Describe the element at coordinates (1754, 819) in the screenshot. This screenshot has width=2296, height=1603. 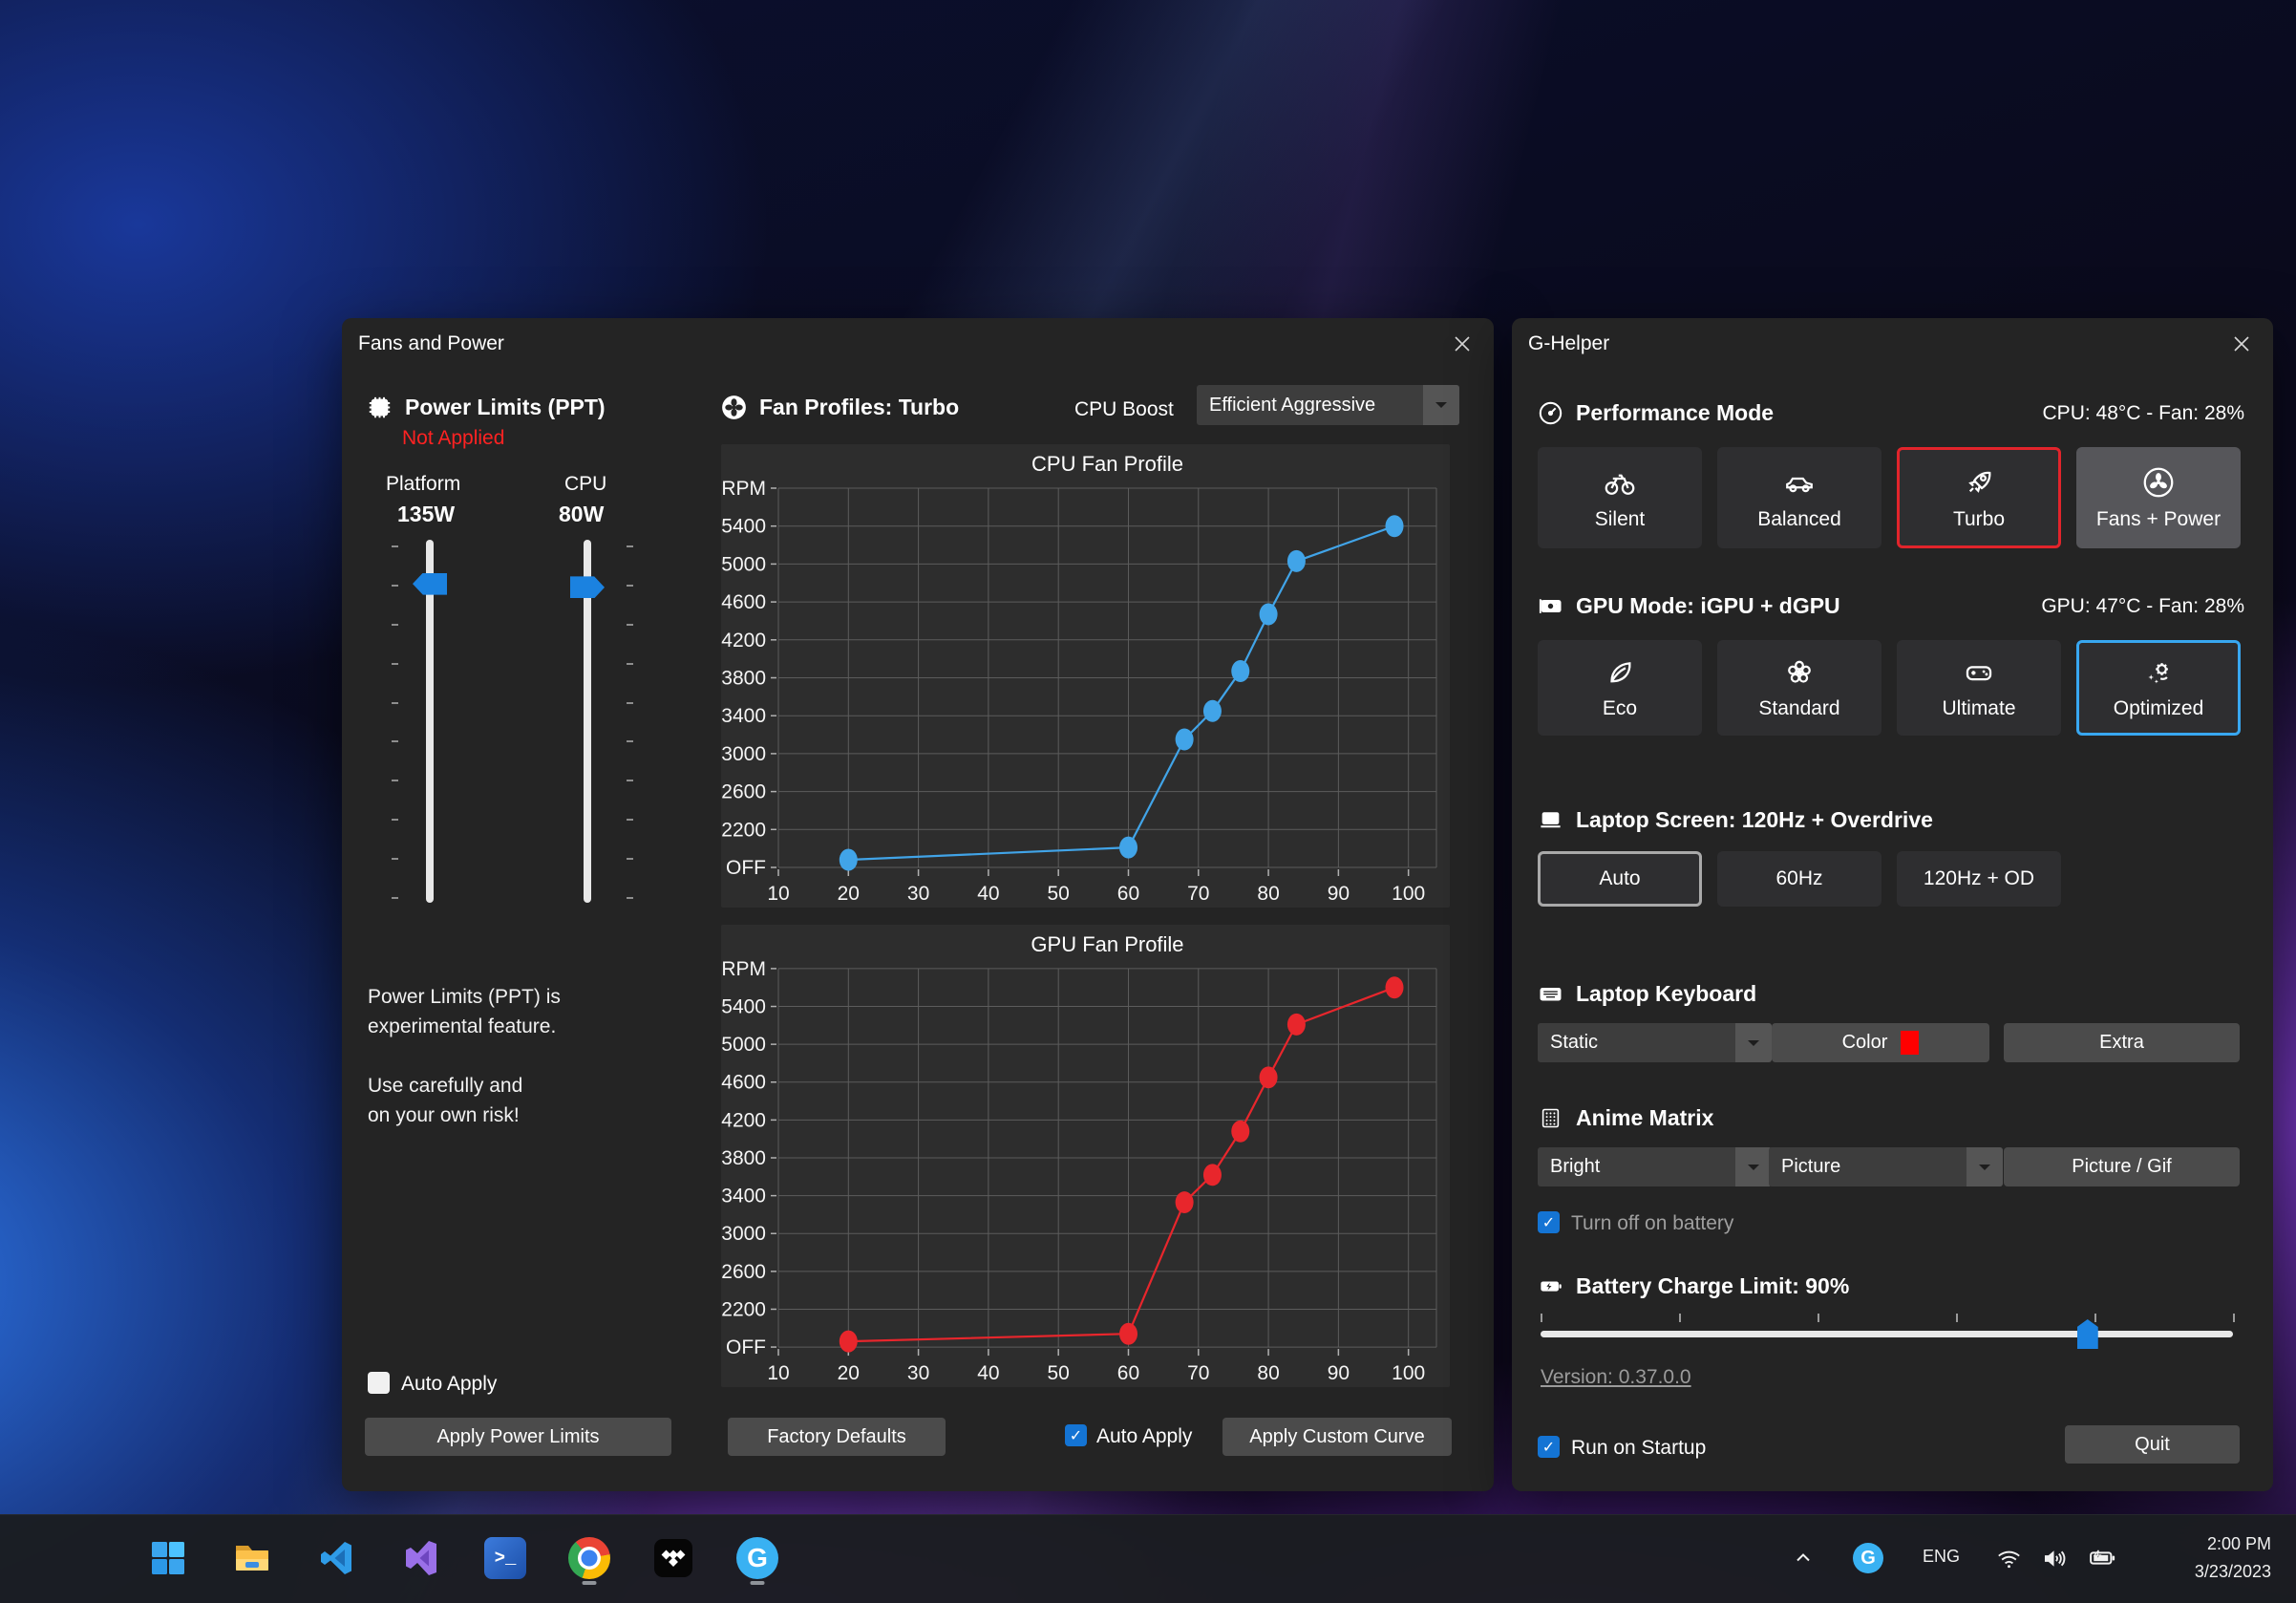
I see `laptop-screen-title: Laptop Screen: 120Hz + Overdrive` at that location.